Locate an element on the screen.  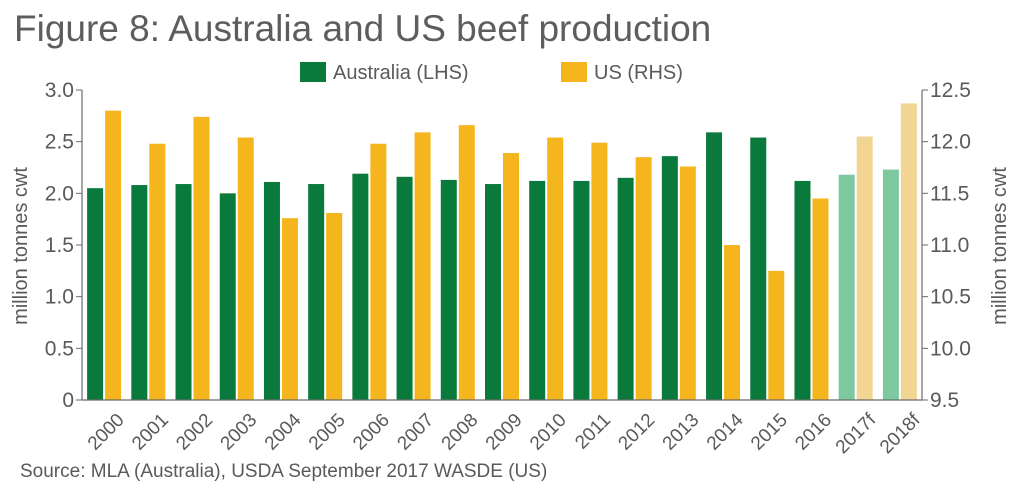
y-tick-label-left: 0 is located at coordinates (68, 400).